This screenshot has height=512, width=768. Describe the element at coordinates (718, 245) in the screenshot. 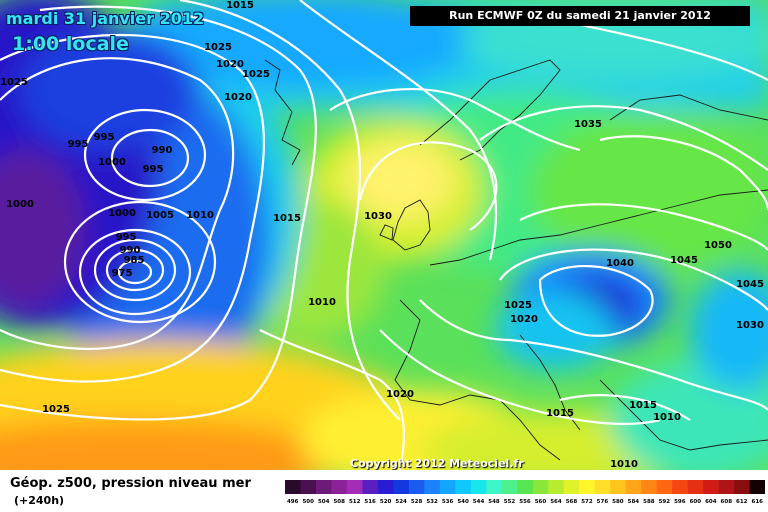

I see `isobar-label: 1050` at that location.